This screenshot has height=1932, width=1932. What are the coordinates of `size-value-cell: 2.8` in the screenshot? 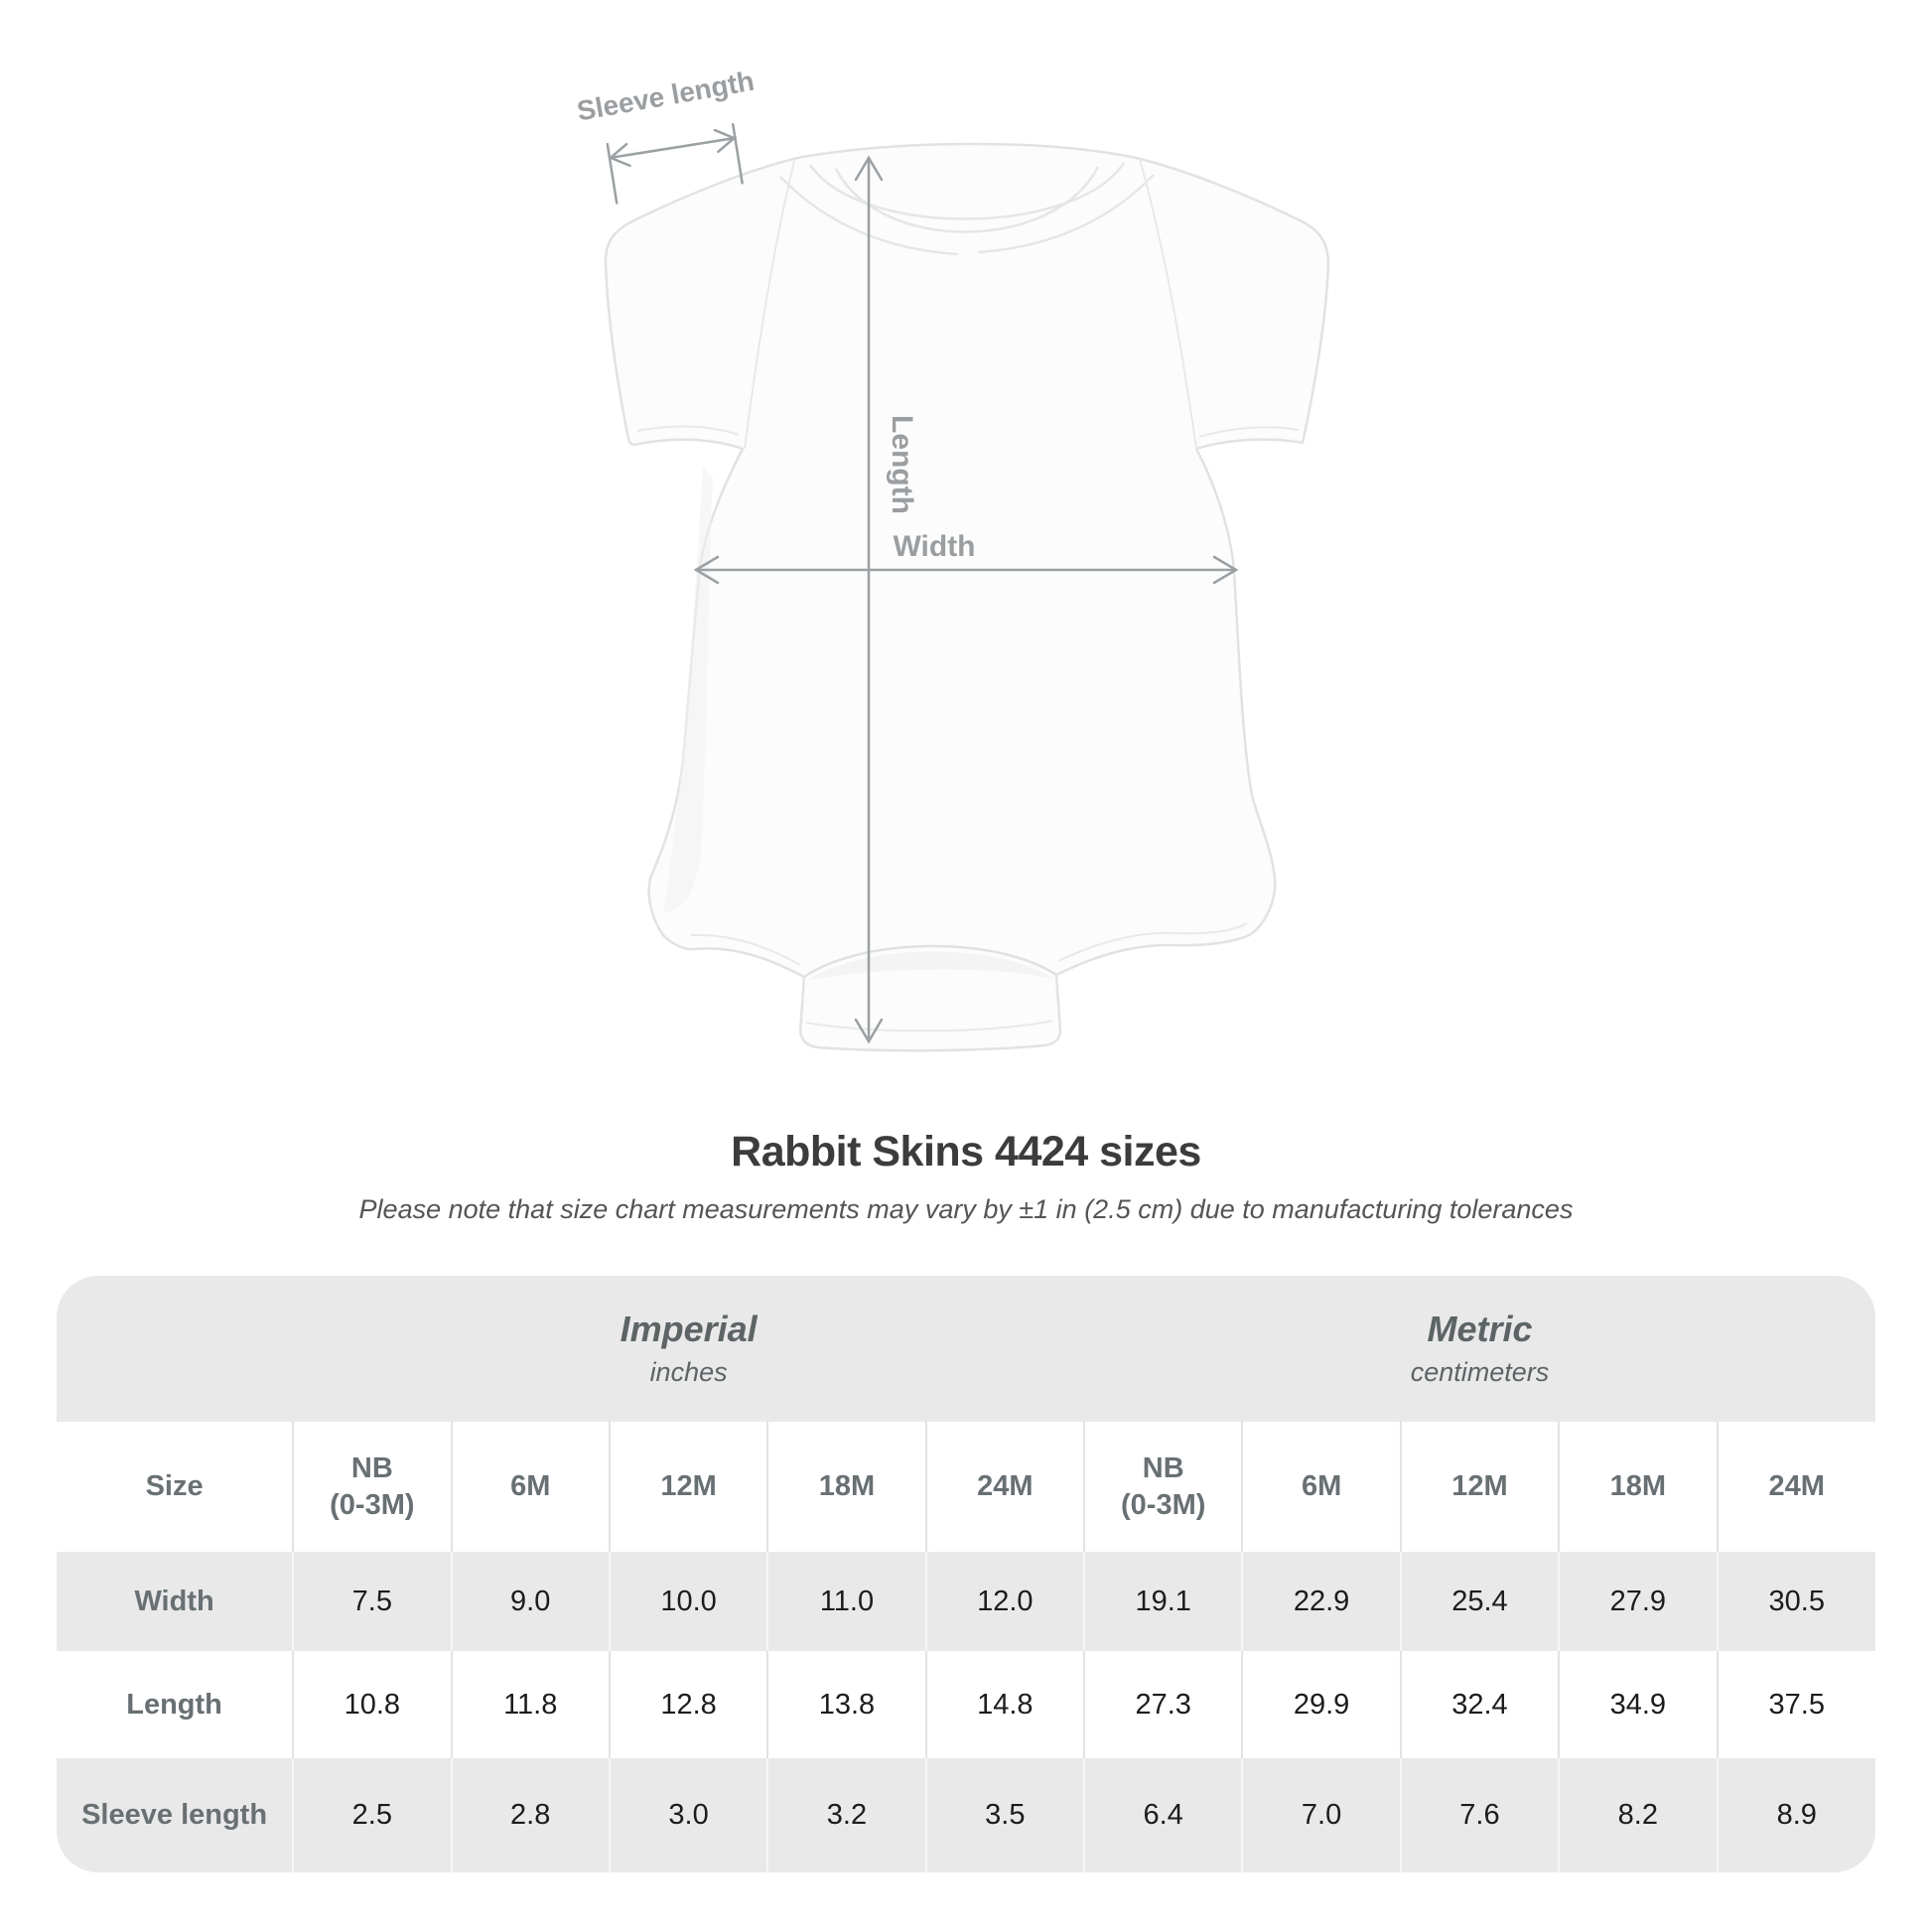 It's located at (530, 1815).